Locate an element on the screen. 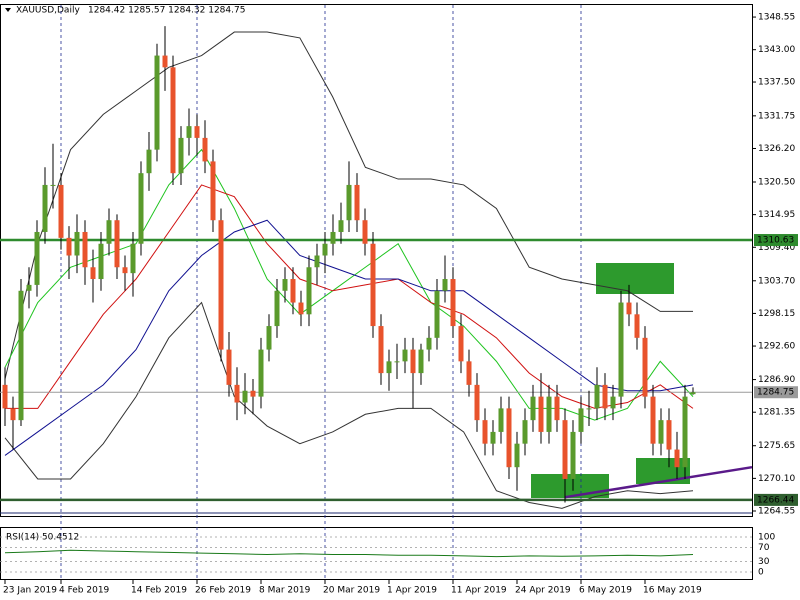 This screenshot has width=800, height=600. level-label: 1266.44 is located at coordinates (775, 500).